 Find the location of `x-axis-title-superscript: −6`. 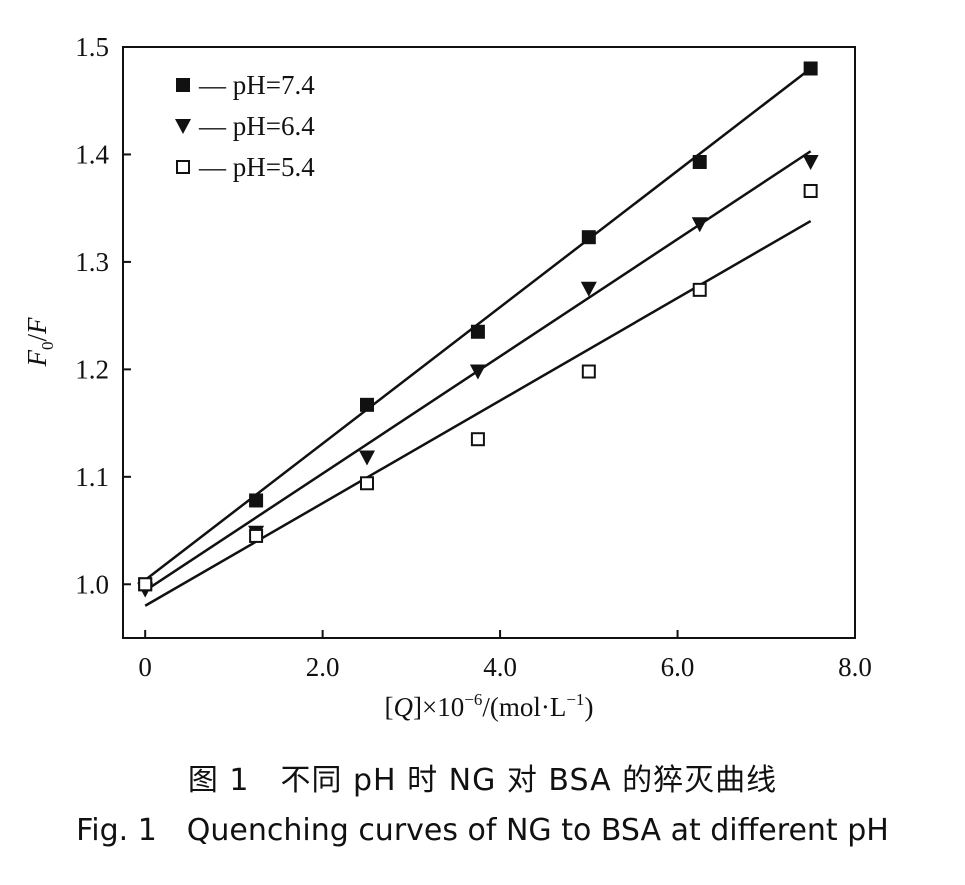

x-axis-title-superscript: −6 is located at coordinates (473, 699).